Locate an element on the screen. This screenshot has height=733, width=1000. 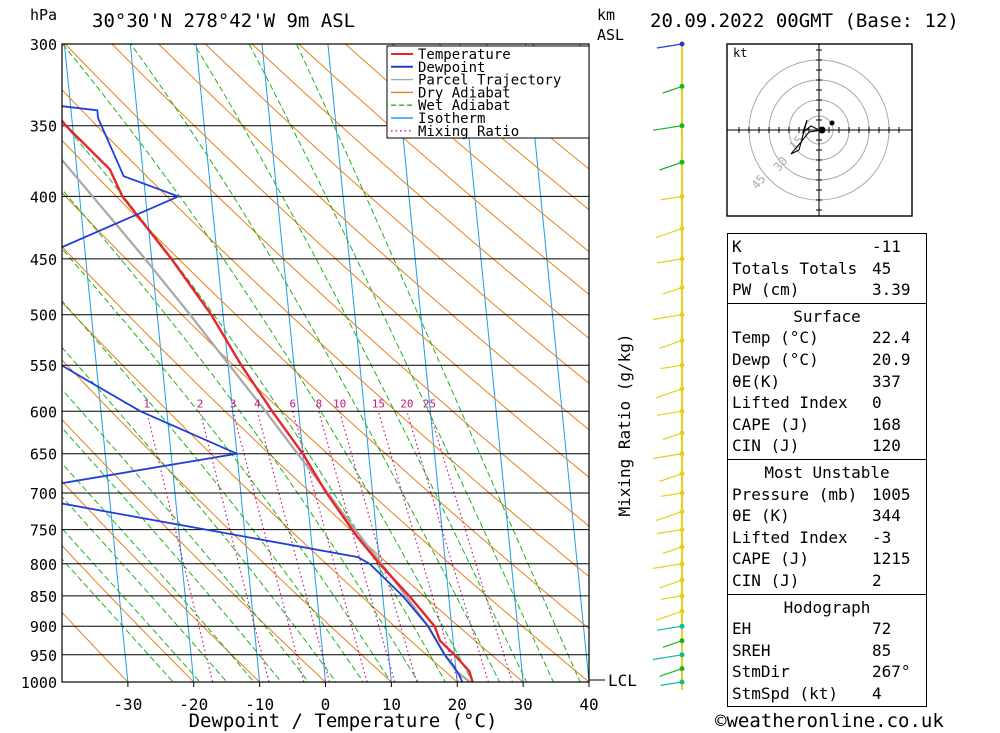
stat-row-totals: Totals Totals 45 is located at coordinates (812, 268).